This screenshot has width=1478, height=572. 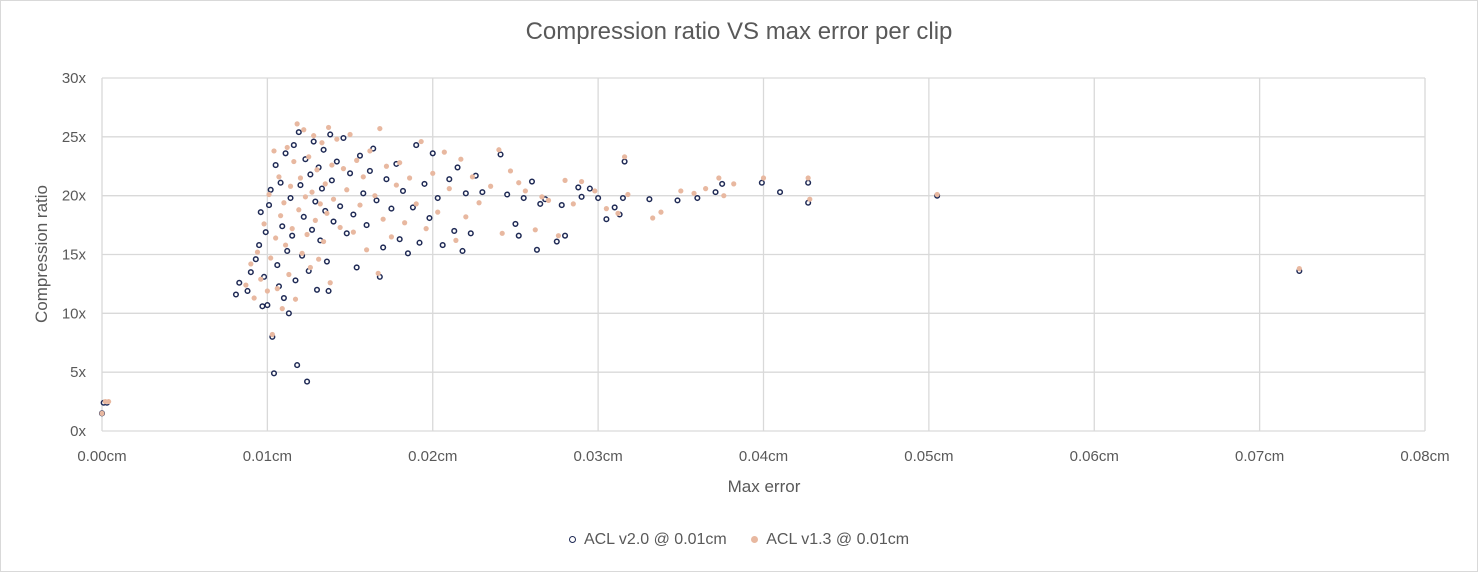 What do you see at coordinates (1094, 456) in the screenshot?
I see `x-tick-label: 0.06cm` at bounding box center [1094, 456].